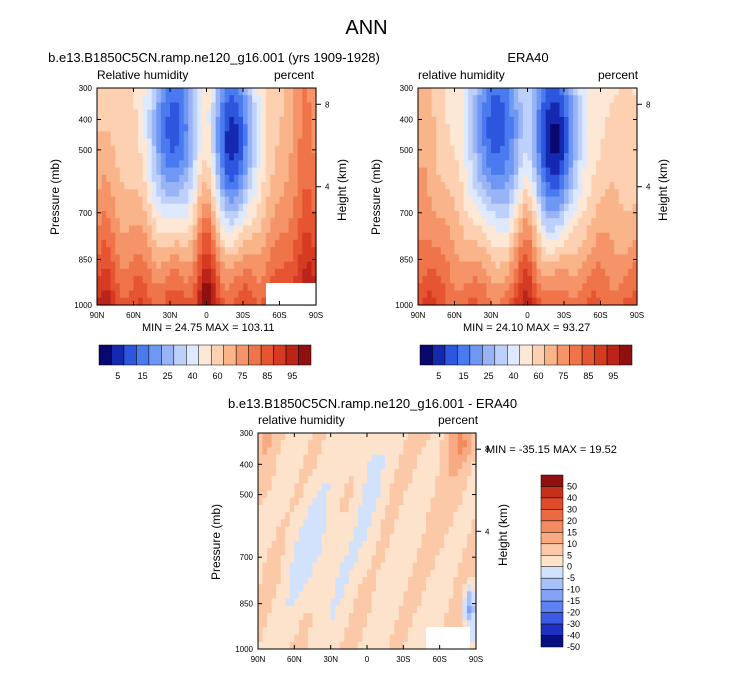  What do you see at coordinates (279, 315) in the screenshot?
I see `panel-model-xtick-label: 60S` at bounding box center [279, 315].